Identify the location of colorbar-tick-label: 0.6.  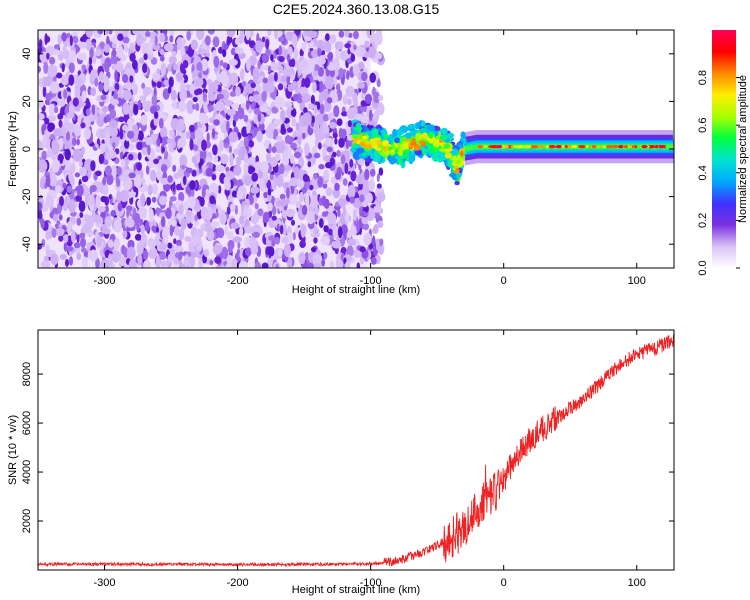
(703, 125).